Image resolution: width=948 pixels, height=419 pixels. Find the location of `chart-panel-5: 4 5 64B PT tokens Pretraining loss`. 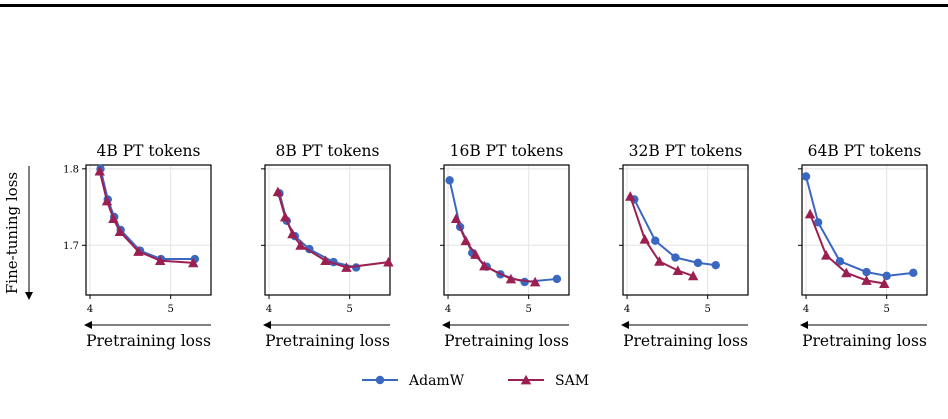

chart-panel-5: 4 5 64B PT tokens Pretraining loss is located at coordinates (863, 246).